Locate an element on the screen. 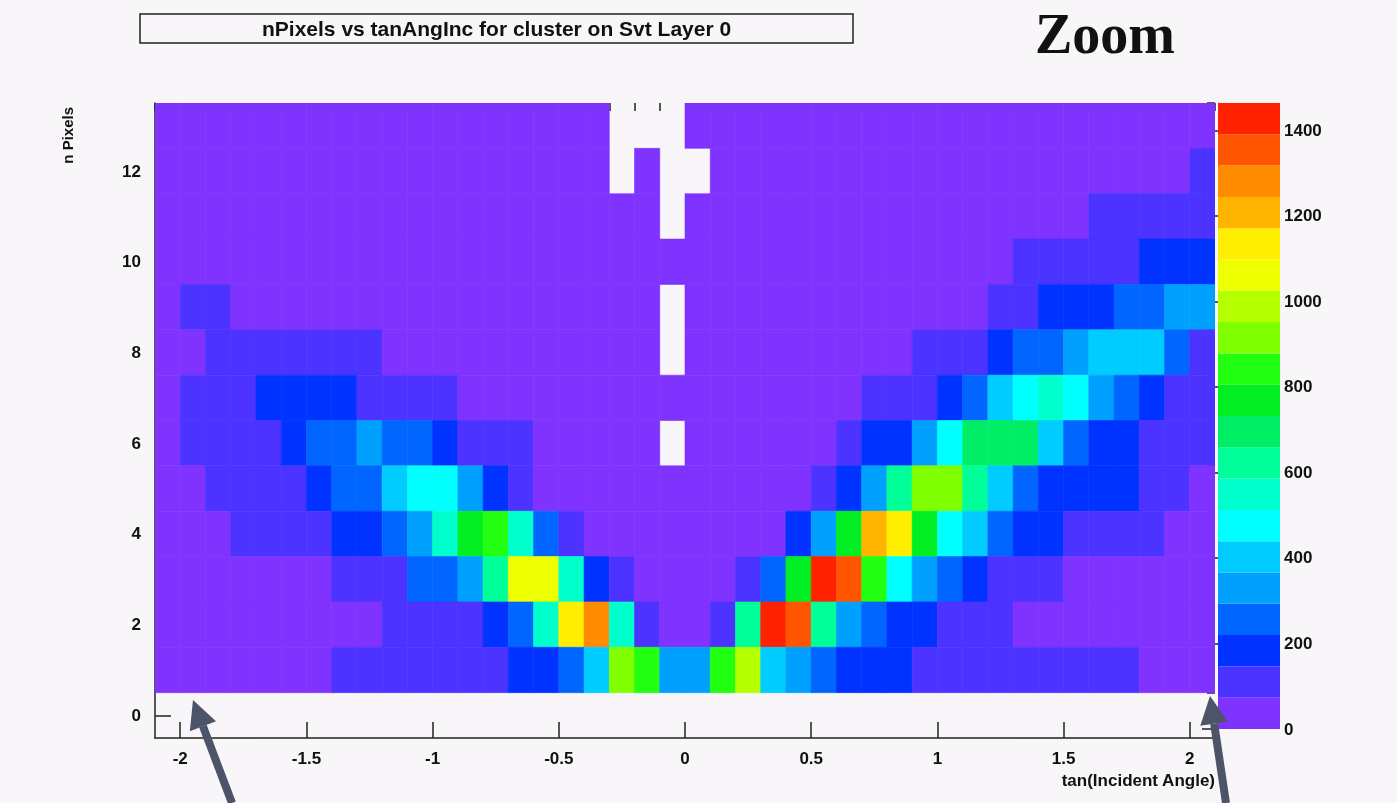 The width and height of the screenshot is (1397, 803). x-tick-label: -1 is located at coordinates (433, 758).